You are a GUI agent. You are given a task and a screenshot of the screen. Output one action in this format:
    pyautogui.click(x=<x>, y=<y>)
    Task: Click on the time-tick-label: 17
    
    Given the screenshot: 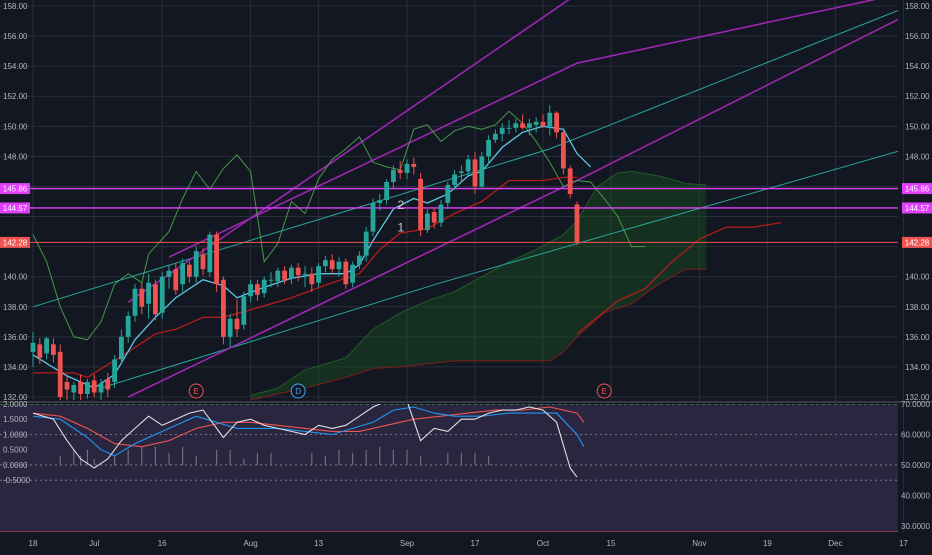 What is the action you would take?
    pyautogui.click(x=903, y=543)
    